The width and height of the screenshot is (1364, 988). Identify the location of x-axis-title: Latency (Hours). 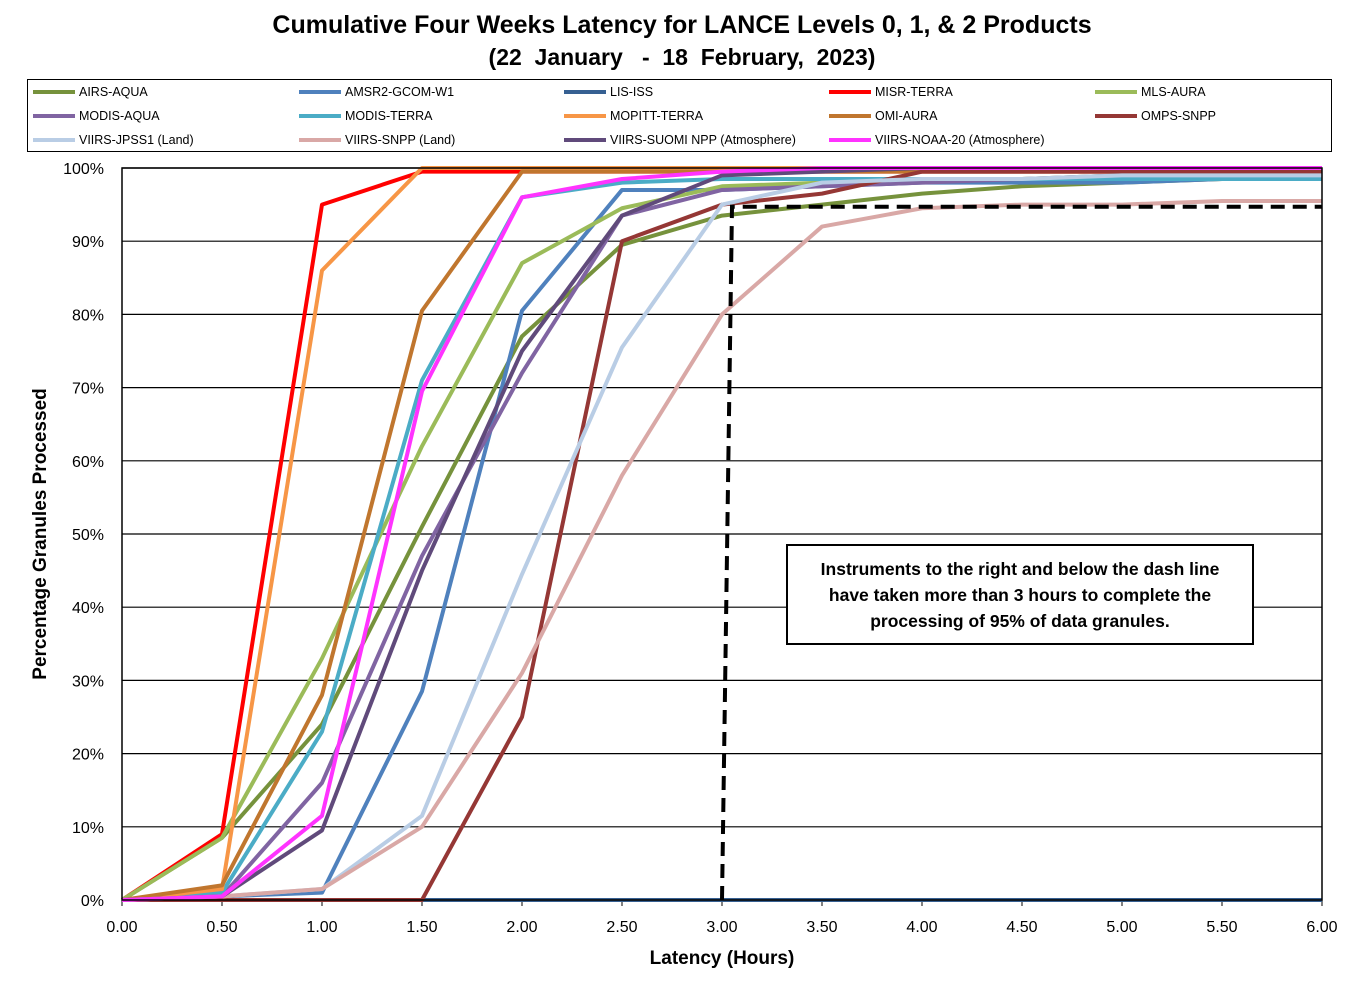
(722, 958).